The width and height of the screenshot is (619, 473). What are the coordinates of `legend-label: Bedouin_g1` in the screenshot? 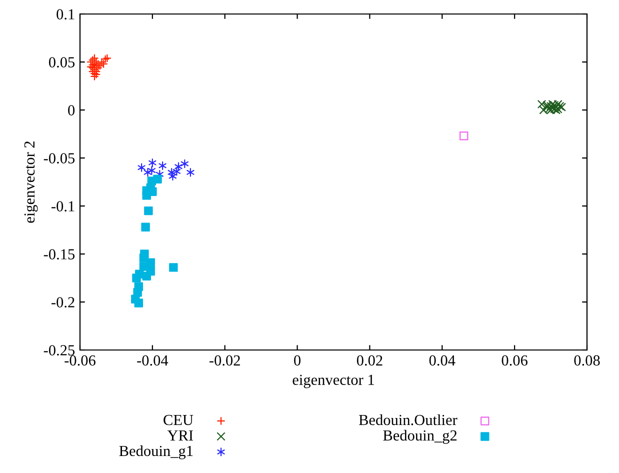 It's located at (156, 452).